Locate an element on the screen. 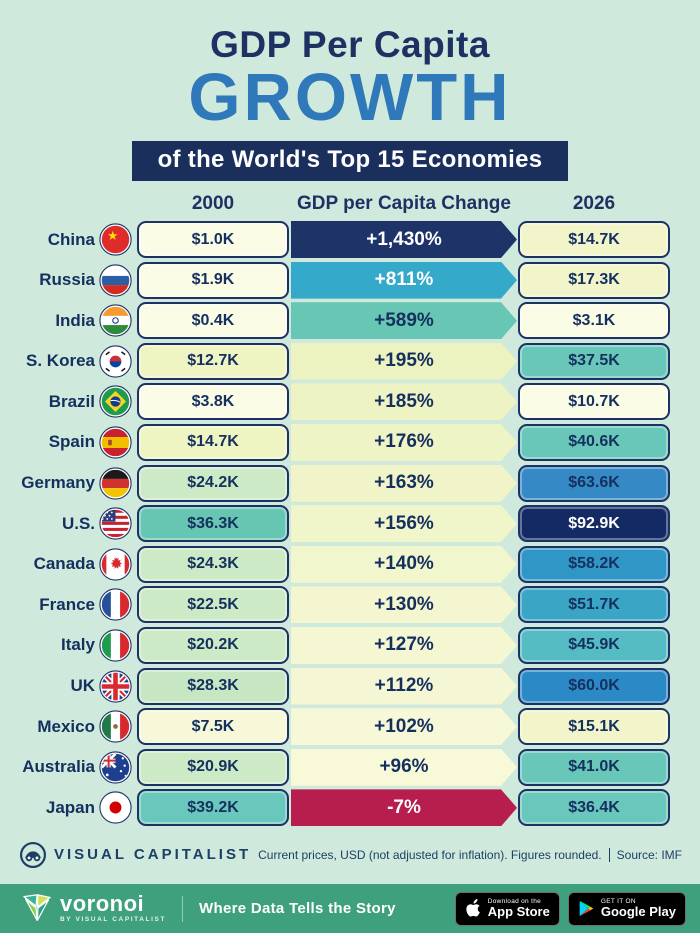  value-2000-box: $24.2K is located at coordinates (213, 483).